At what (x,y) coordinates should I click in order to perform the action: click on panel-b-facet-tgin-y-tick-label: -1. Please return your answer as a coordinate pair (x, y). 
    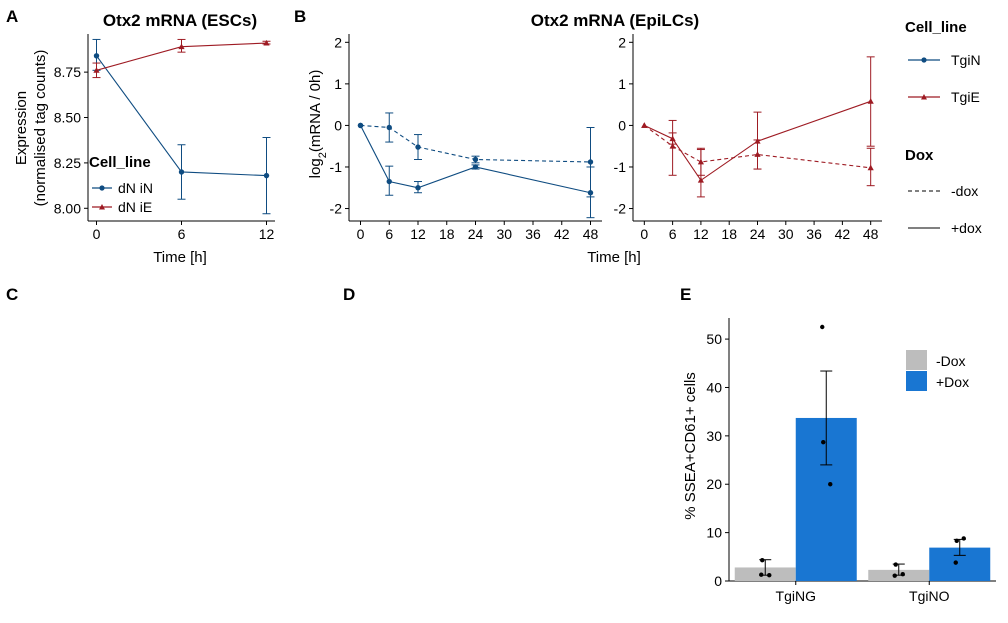
    Looking at the image, I should click on (336, 167).